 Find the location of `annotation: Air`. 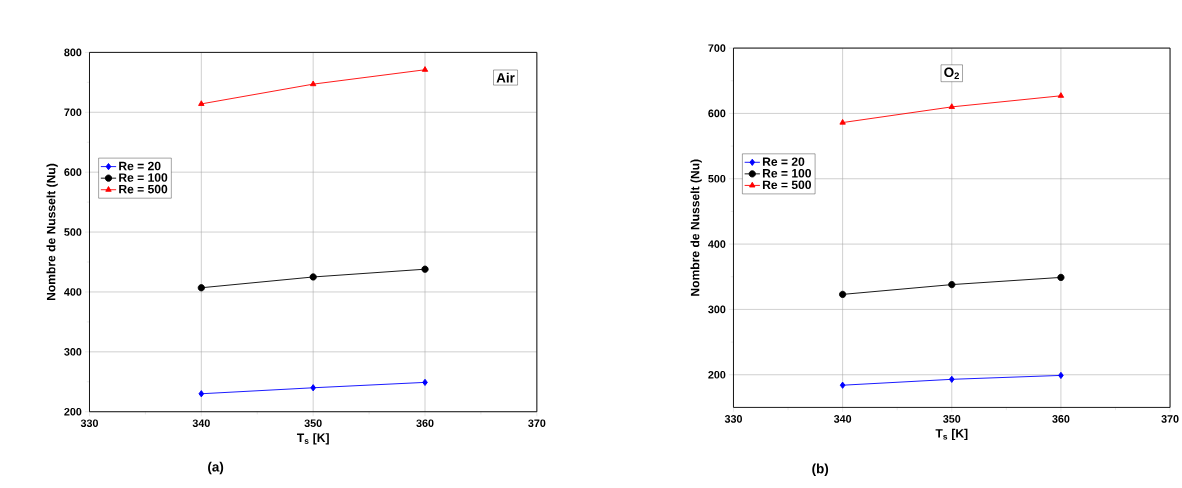

annotation: Air is located at coordinates (505, 77).